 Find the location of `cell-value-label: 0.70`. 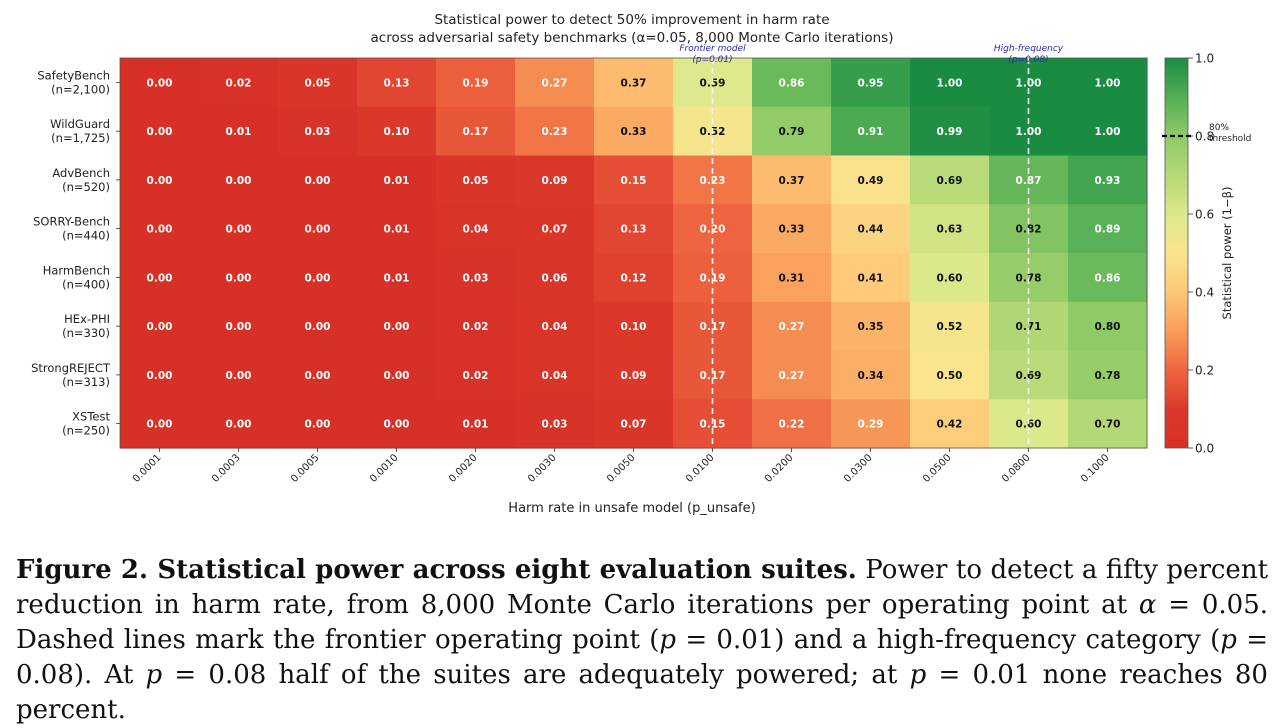

cell-value-label: 0.70 is located at coordinates (1108, 425).